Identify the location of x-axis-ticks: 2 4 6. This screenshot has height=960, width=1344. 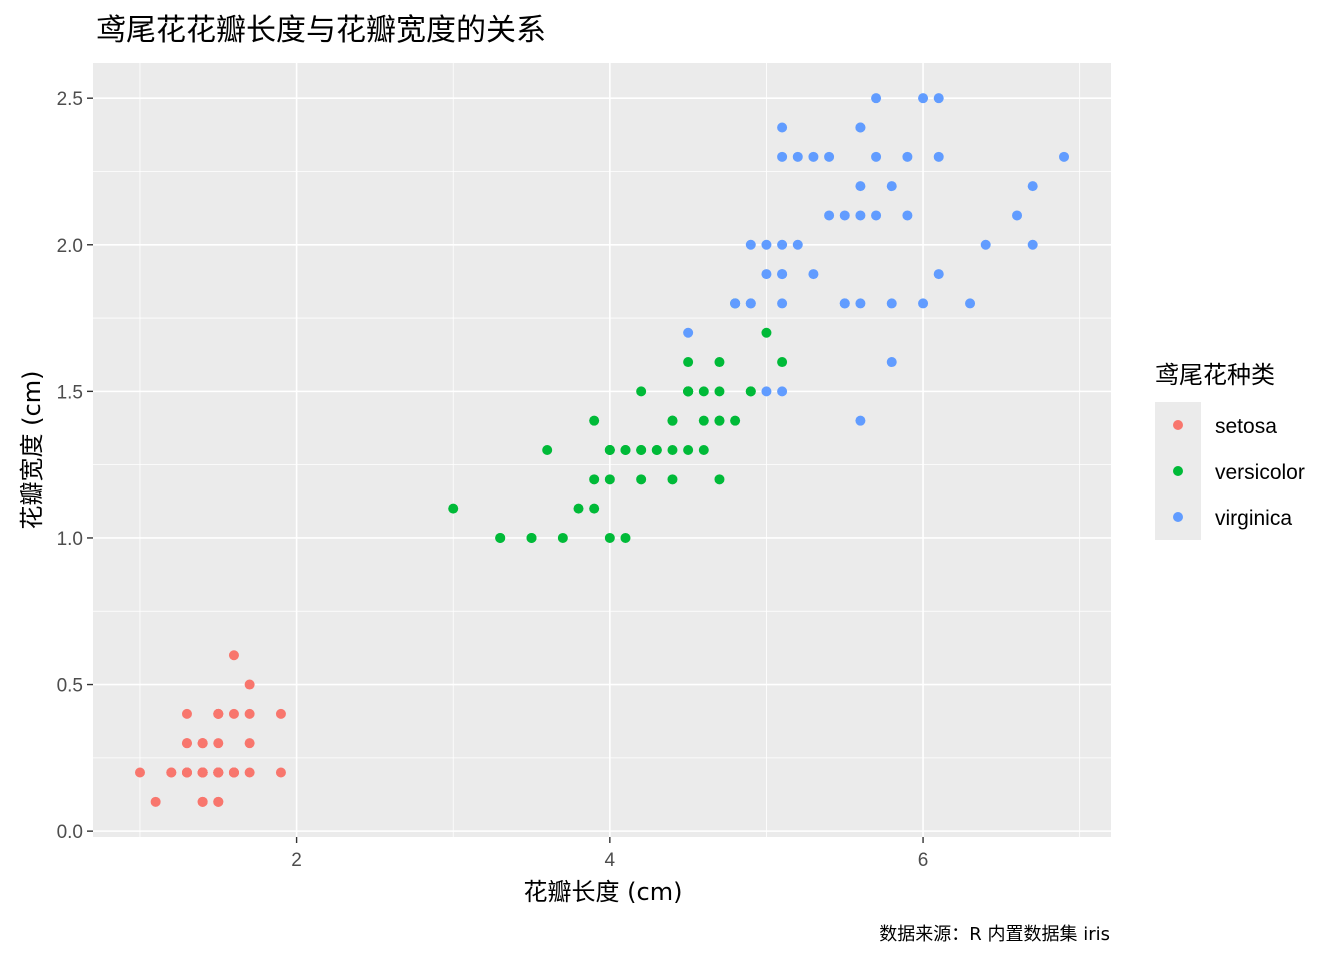
(609, 854).